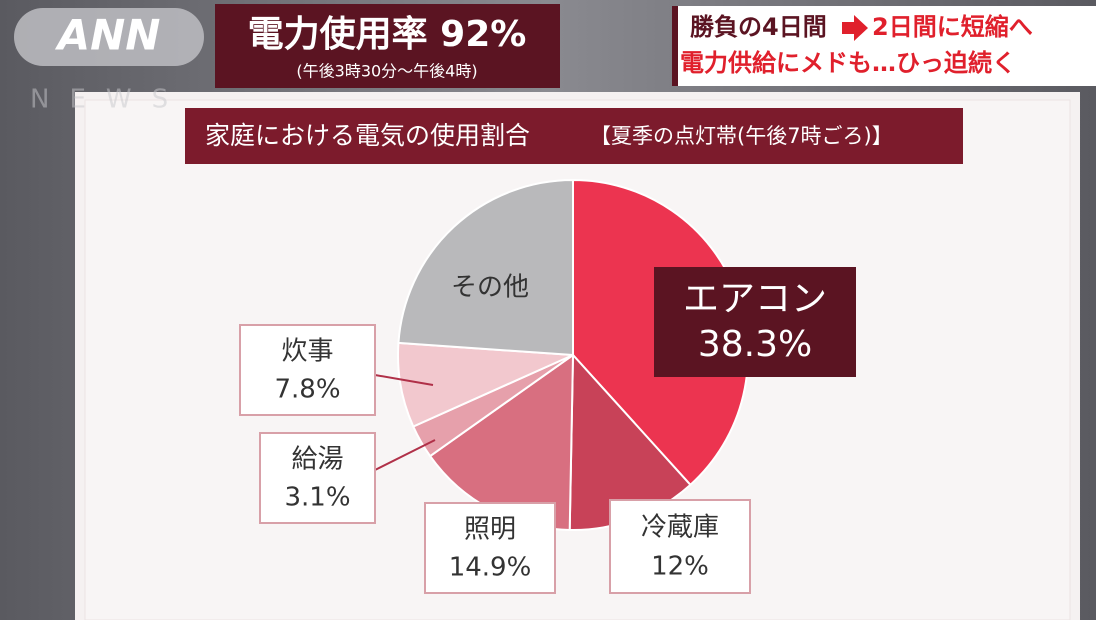 The width and height of the screenshot is (1096, 620). I want to click on slice-value: 3.1%, so click(317, 497).